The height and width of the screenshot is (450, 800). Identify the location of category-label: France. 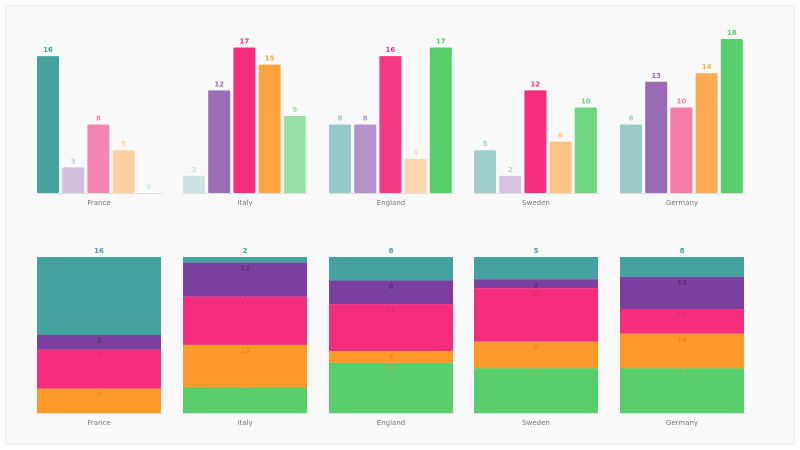
(98, 203).